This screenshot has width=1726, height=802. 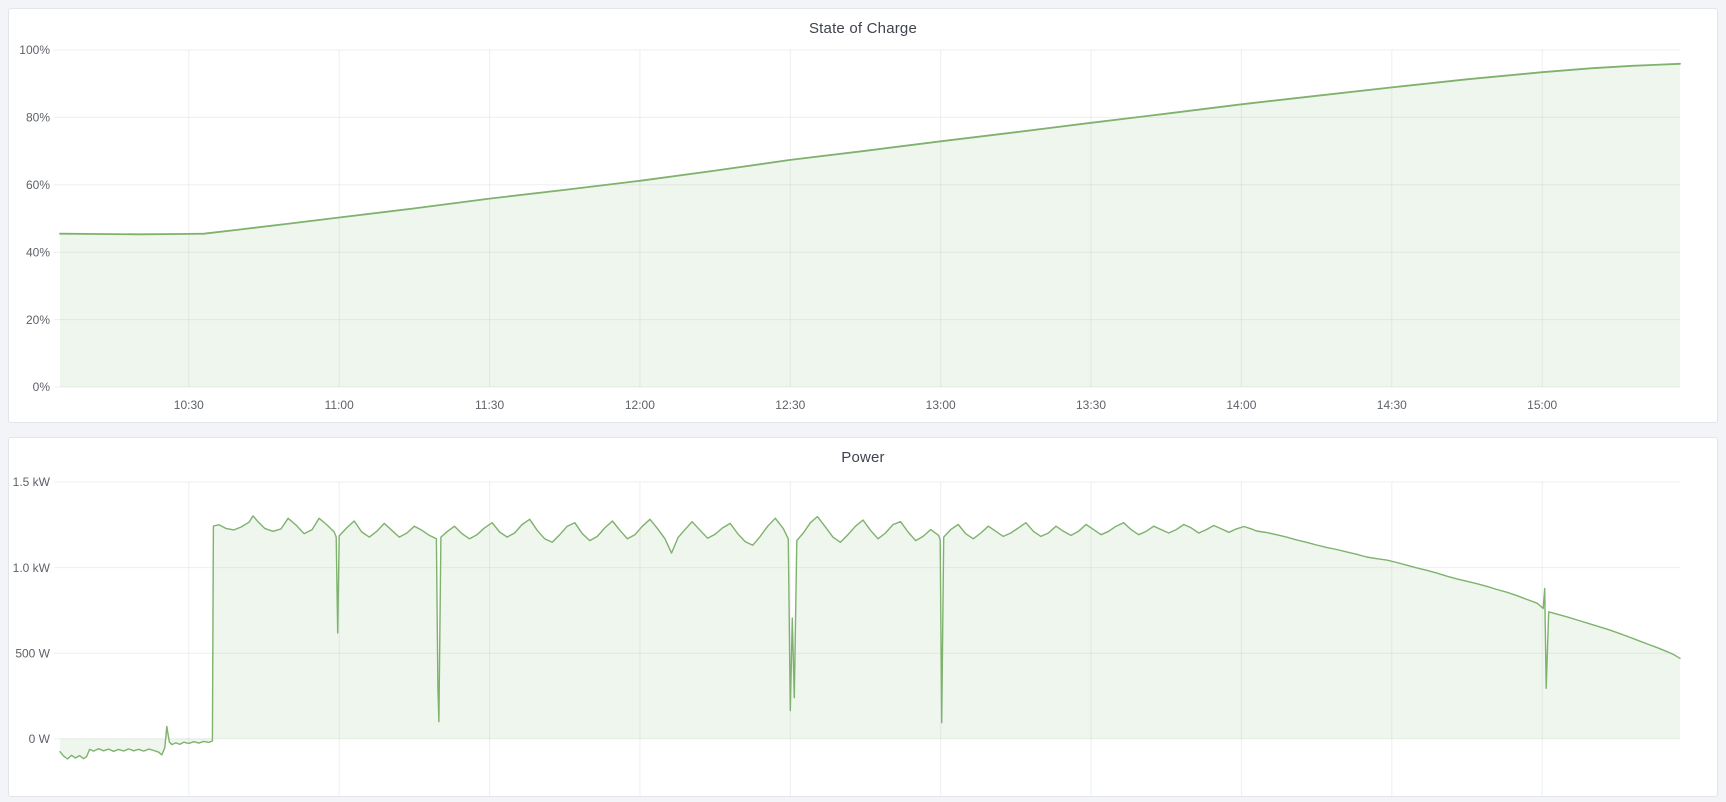 I want to click on x-tick-label: 11:00, so click(x=339, y=405).